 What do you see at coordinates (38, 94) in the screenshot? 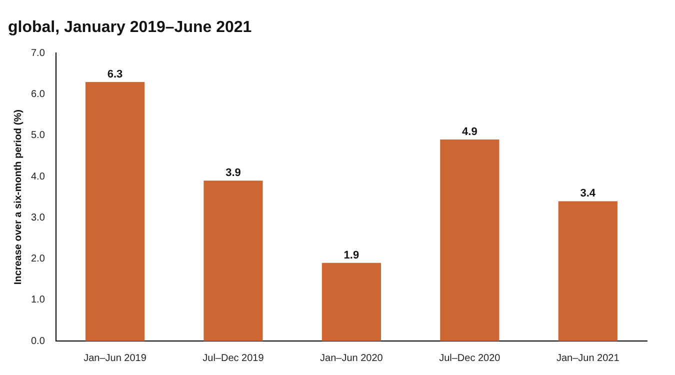
I see `y-tick-label: 6.0` at bounding box center [38, 94].